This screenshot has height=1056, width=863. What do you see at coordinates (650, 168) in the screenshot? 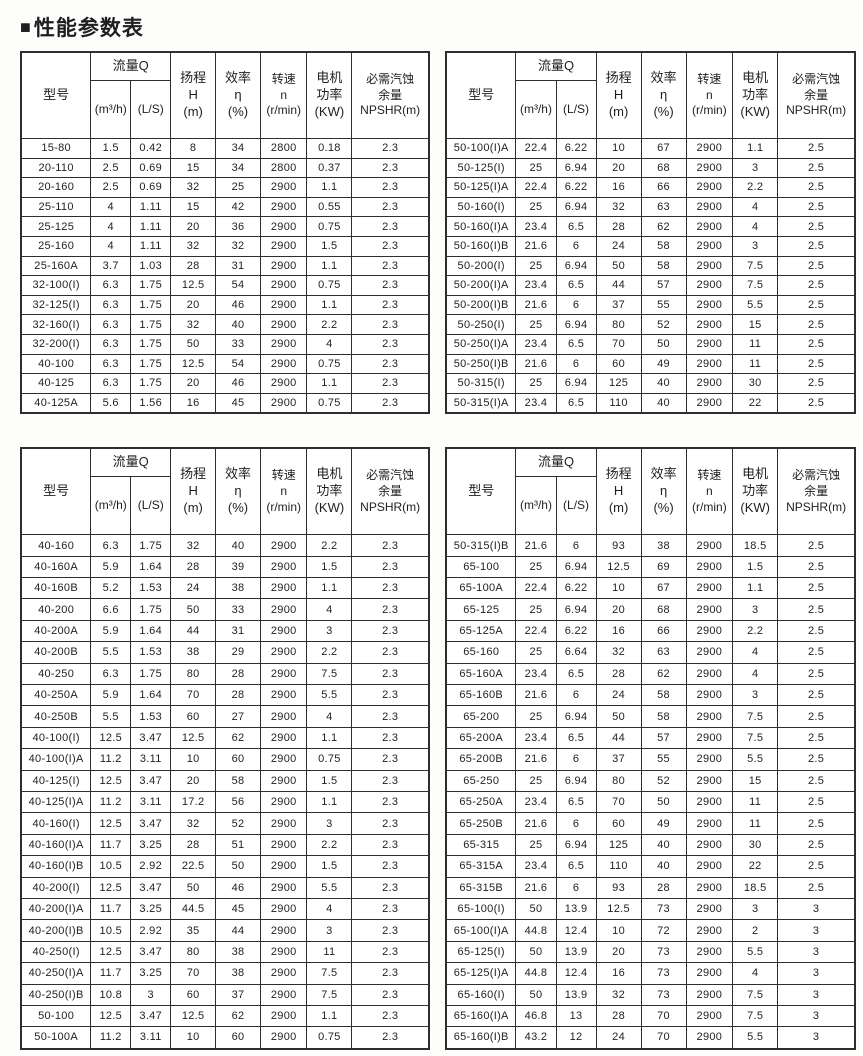
I see `table-row: 50-125(I) 25 6.94 20 68 2900 3 2.5` at bounding box center [650, 168].